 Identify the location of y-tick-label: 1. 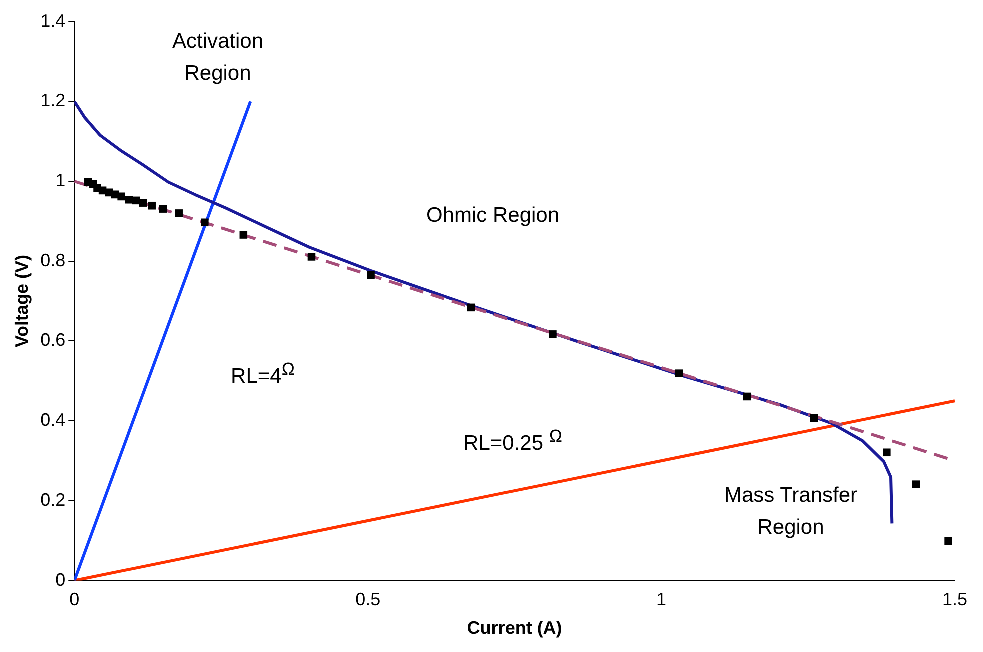
(61, 180).